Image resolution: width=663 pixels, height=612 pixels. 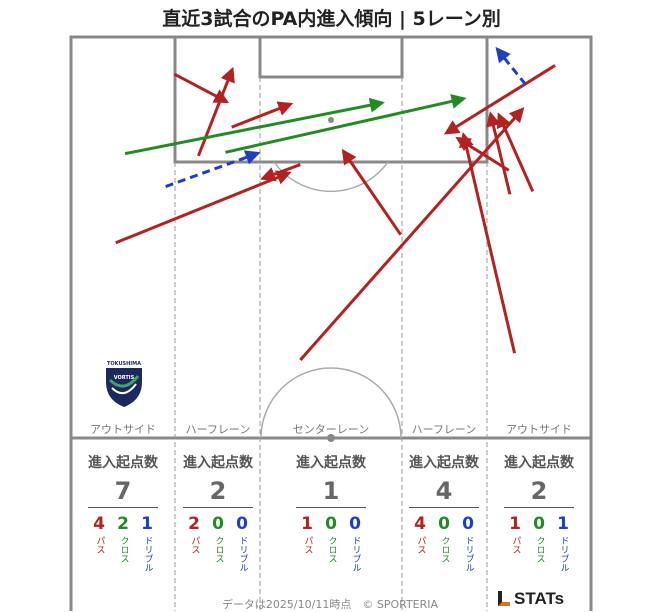 I want to click on lane-stats: 進入起点数 1 1 パス 0 クロス 0 ドリブル, so click(x=331, y=512).